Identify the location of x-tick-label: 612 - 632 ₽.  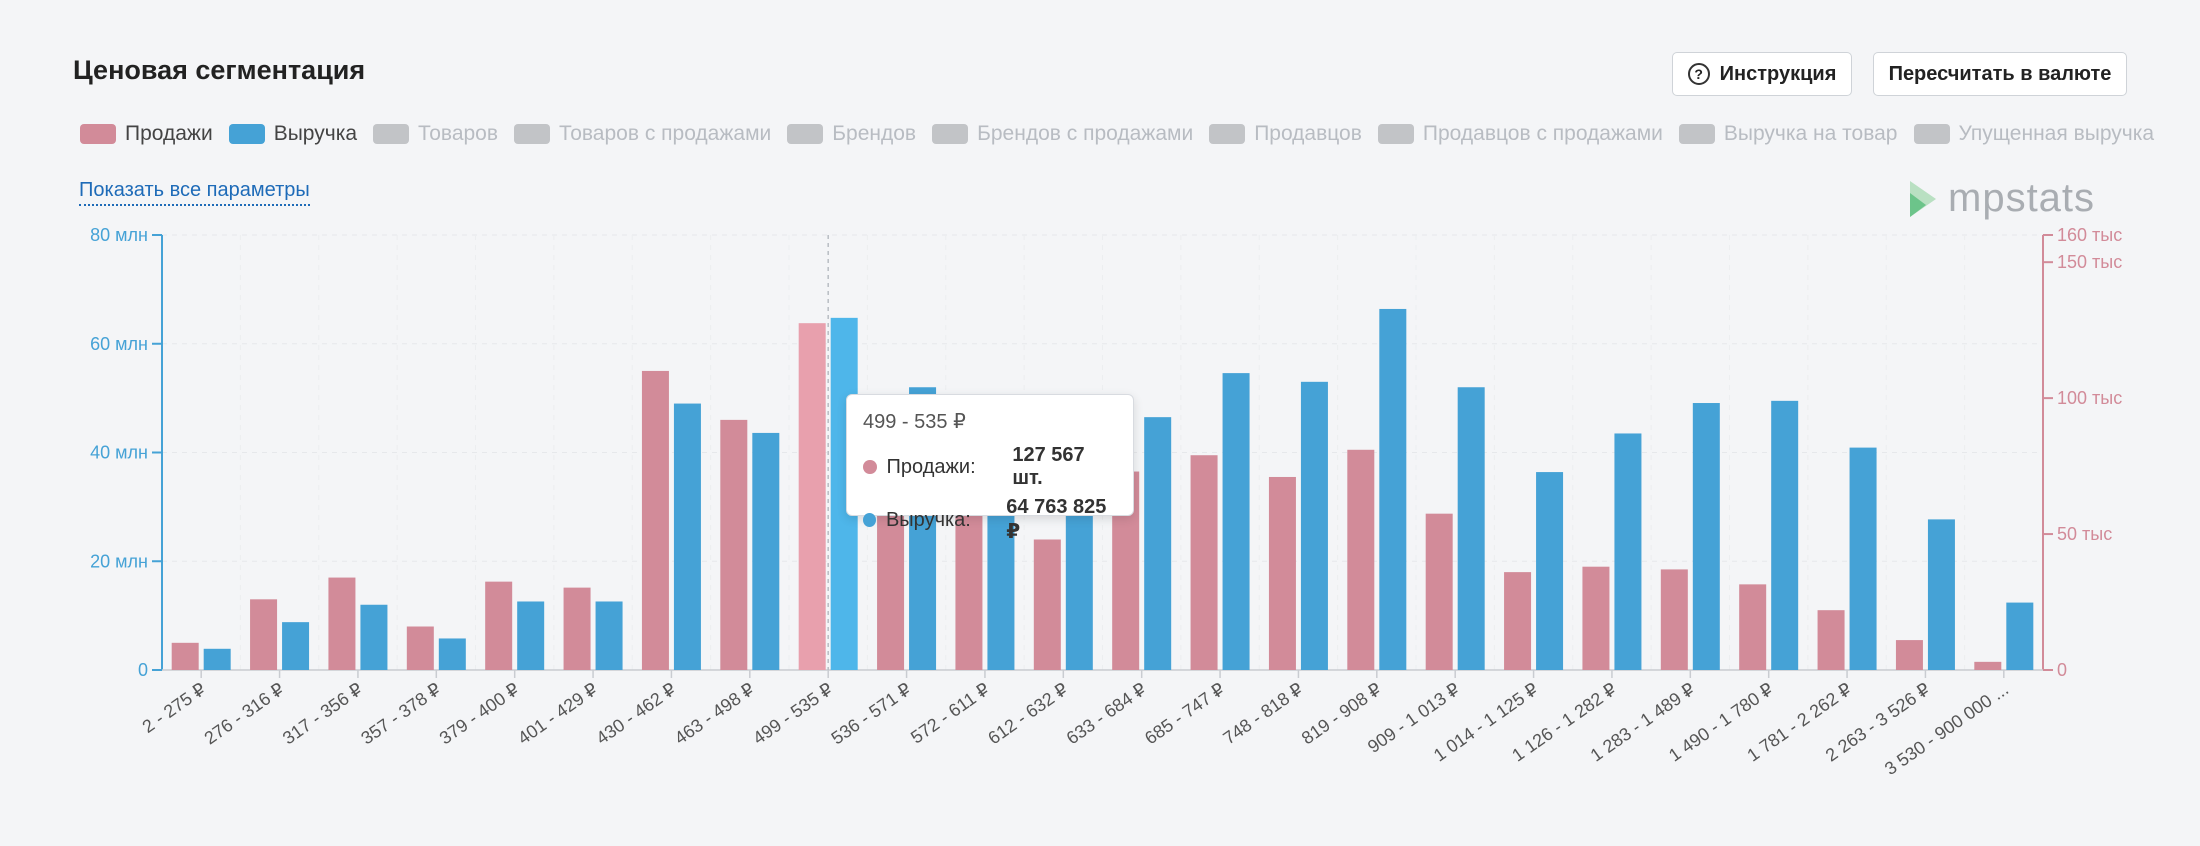
(1027, 713).